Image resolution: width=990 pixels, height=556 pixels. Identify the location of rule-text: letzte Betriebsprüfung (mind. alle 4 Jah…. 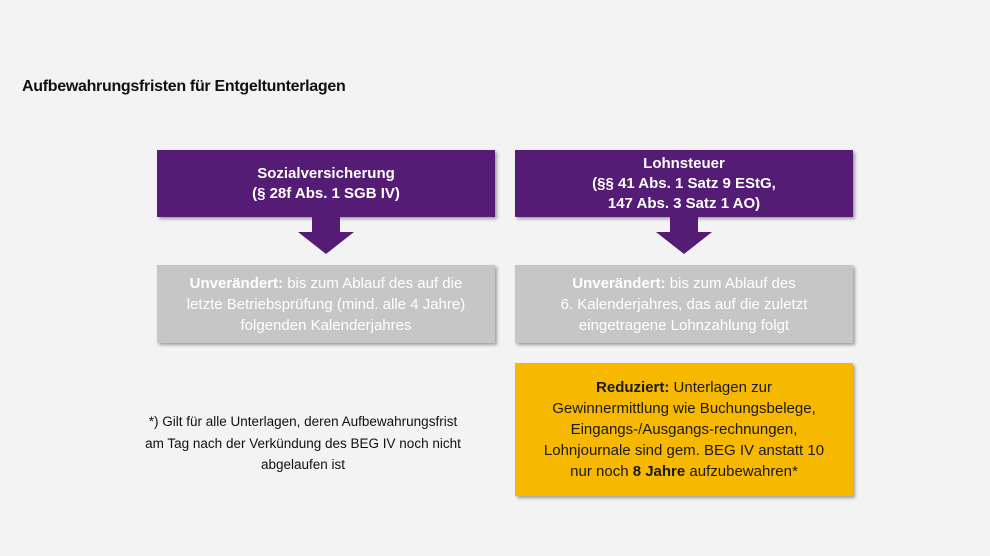
(326, 304).